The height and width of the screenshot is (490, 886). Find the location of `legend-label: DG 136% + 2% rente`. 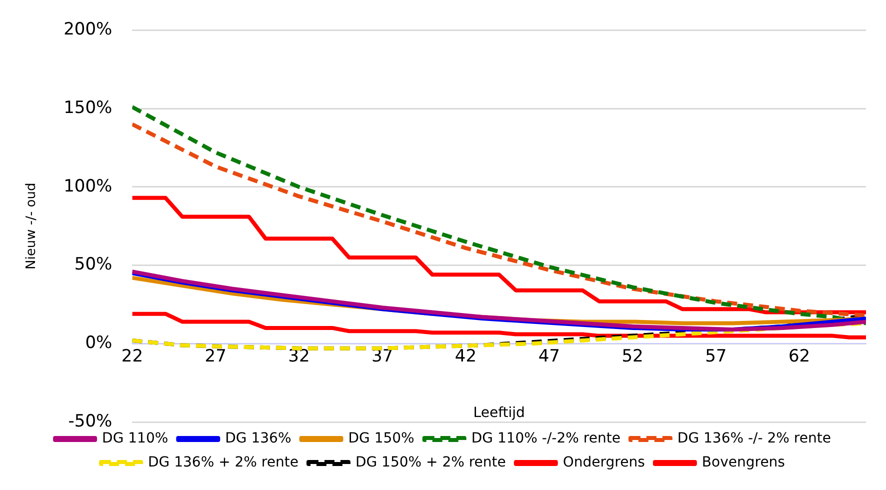

legend-label: DG 136% + 2% rente is located at coordinates (223, 462).